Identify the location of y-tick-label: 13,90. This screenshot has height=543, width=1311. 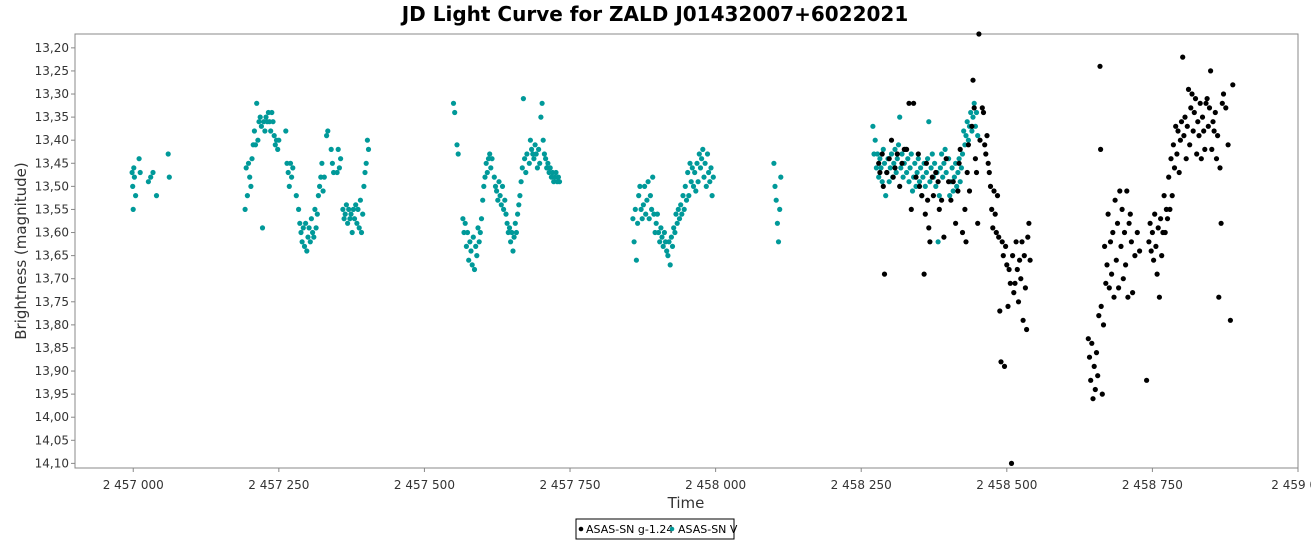
(52, 371).